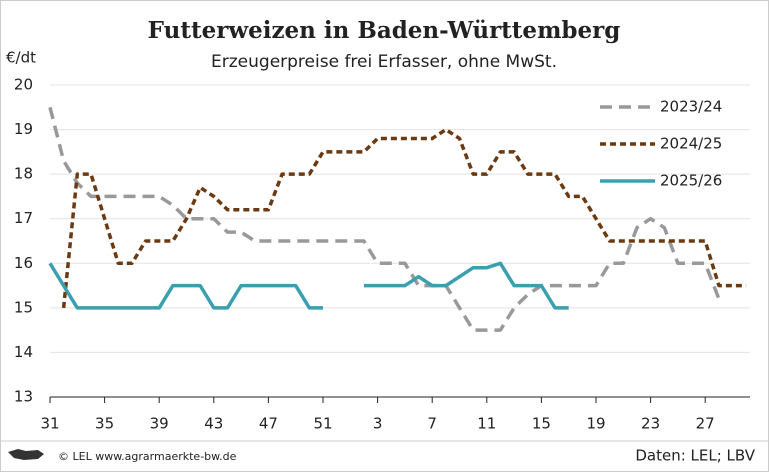 This screenshot has width=769, height=472. I want to click on x-tick-label: 3, so click(378, 424).